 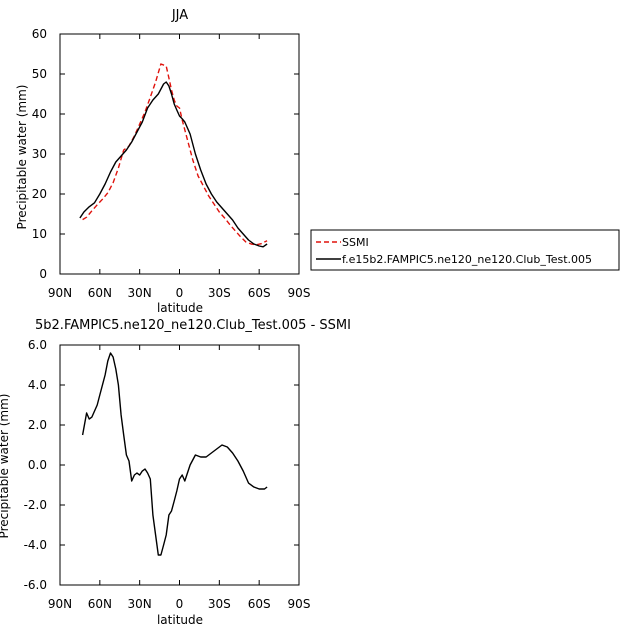 What do you see at coordinates (299, 293) in the screenshot?
I see `upper-x-tick-label: 90S` at bounding box center [299, 293].